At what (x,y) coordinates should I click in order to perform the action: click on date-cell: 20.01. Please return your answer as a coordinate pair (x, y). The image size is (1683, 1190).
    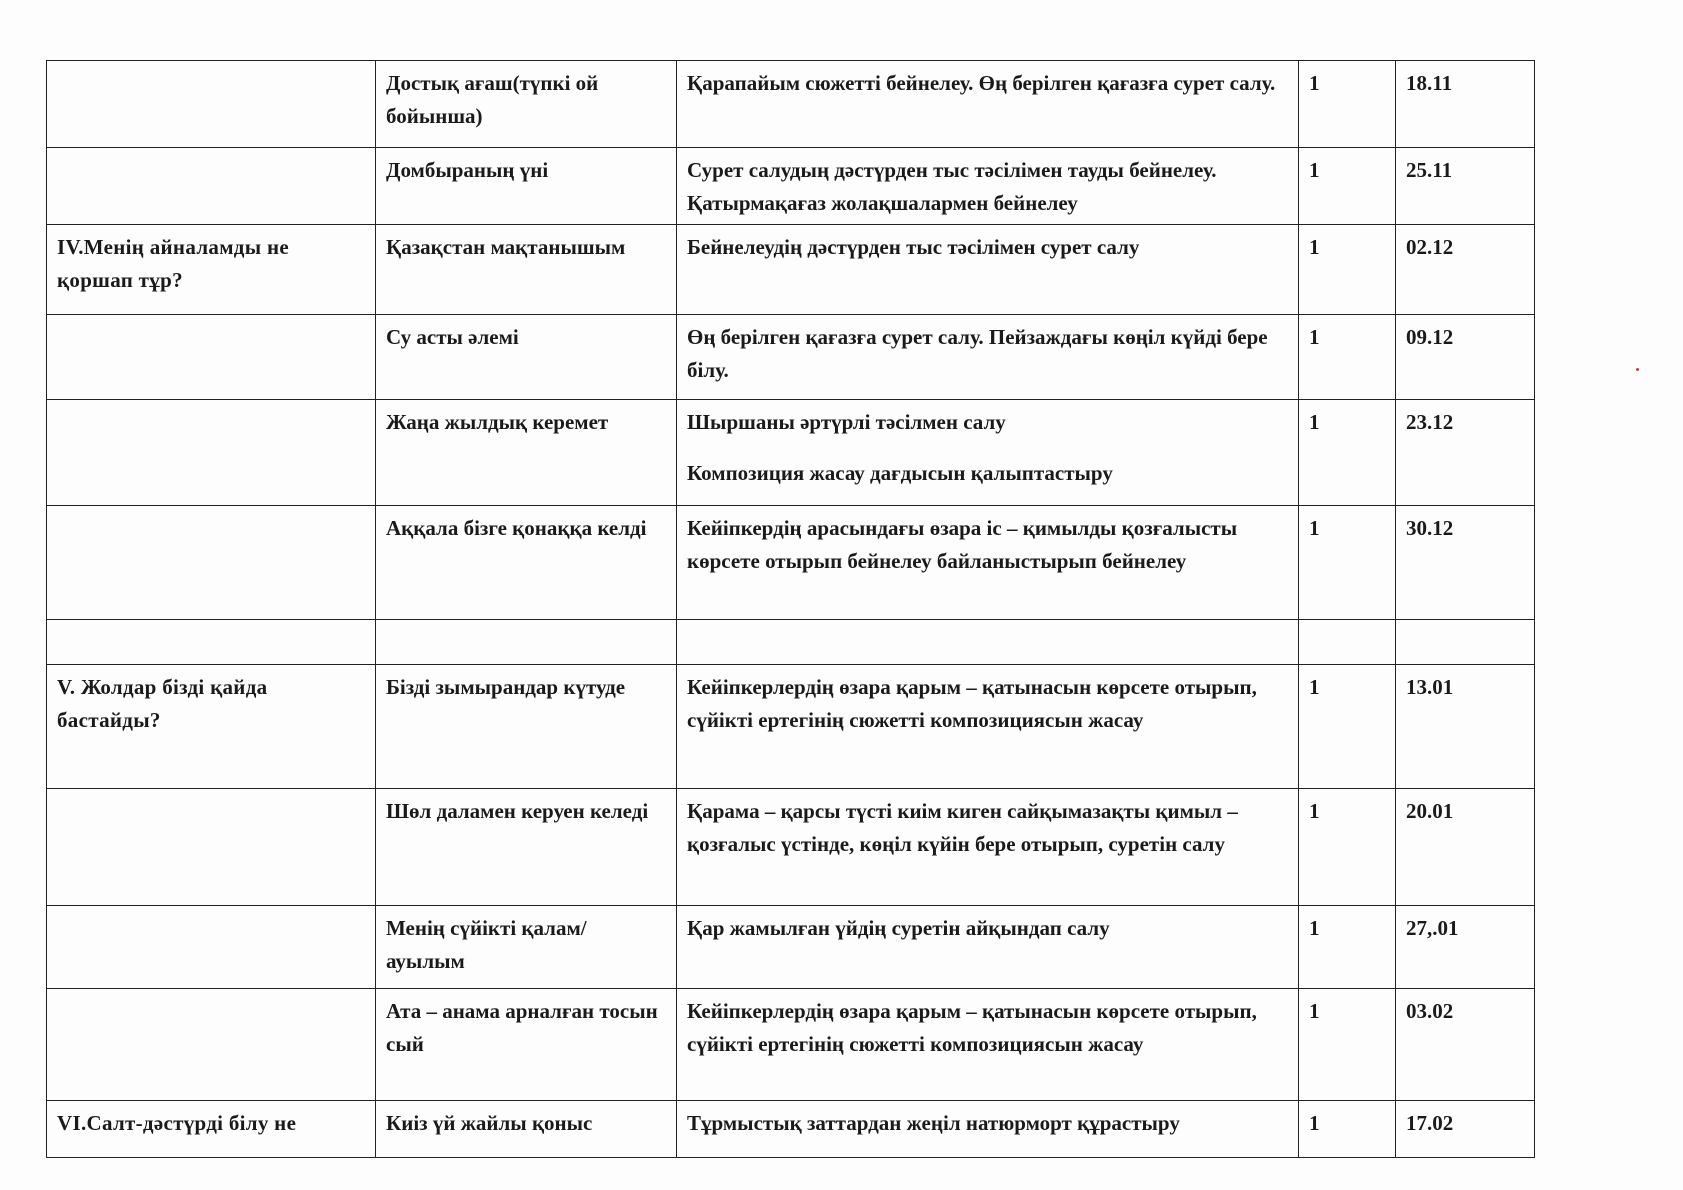
    Looking at the image, I should click on (1465, 847).